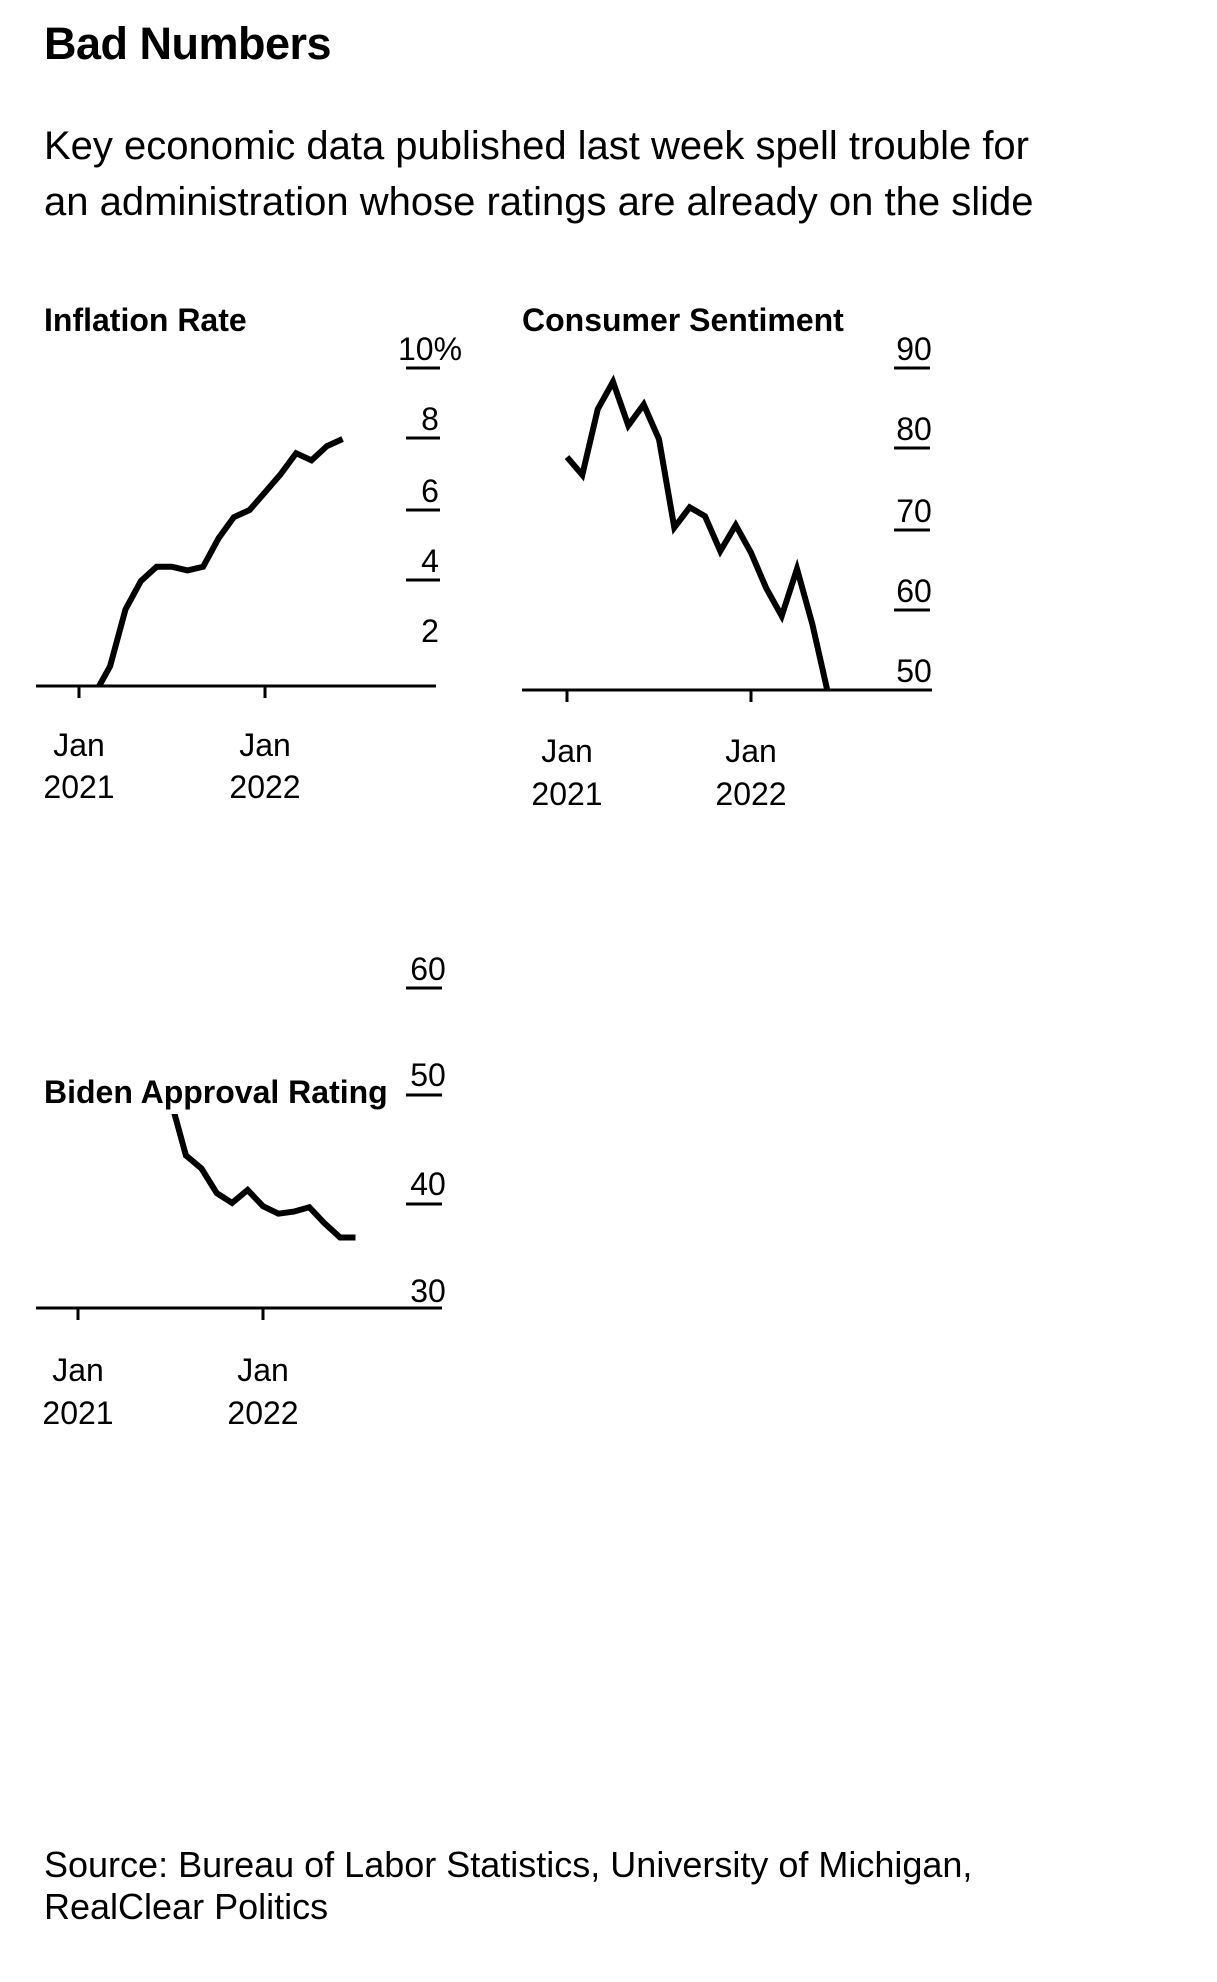  Describe the element at coordinates (566, 794) in the screenshot. I see `sentiment-xtick-year-2021: 2021` at that location.